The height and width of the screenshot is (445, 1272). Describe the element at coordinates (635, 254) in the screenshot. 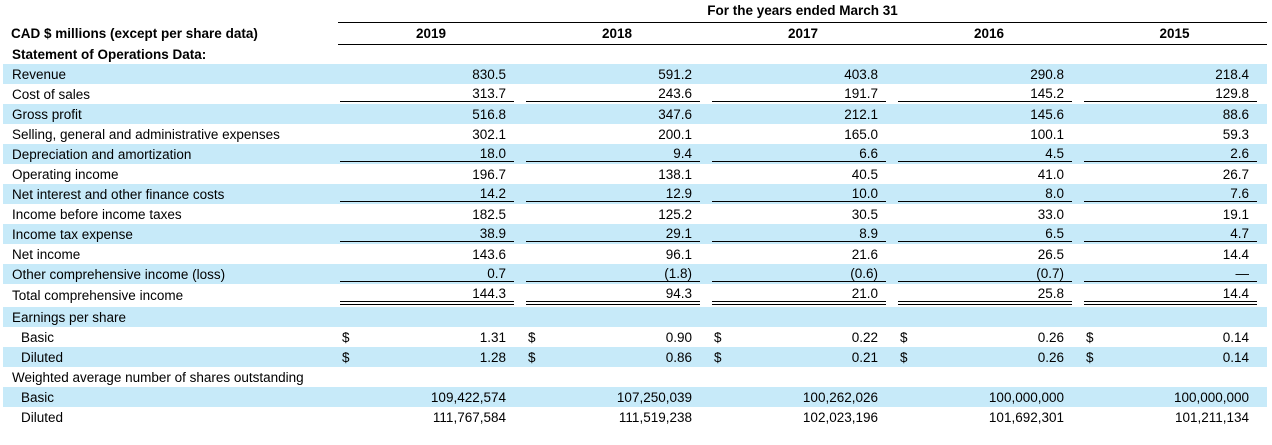

I see `table-row: Net income 143.6 96.1 21.6 26.5 14.4` at that location.